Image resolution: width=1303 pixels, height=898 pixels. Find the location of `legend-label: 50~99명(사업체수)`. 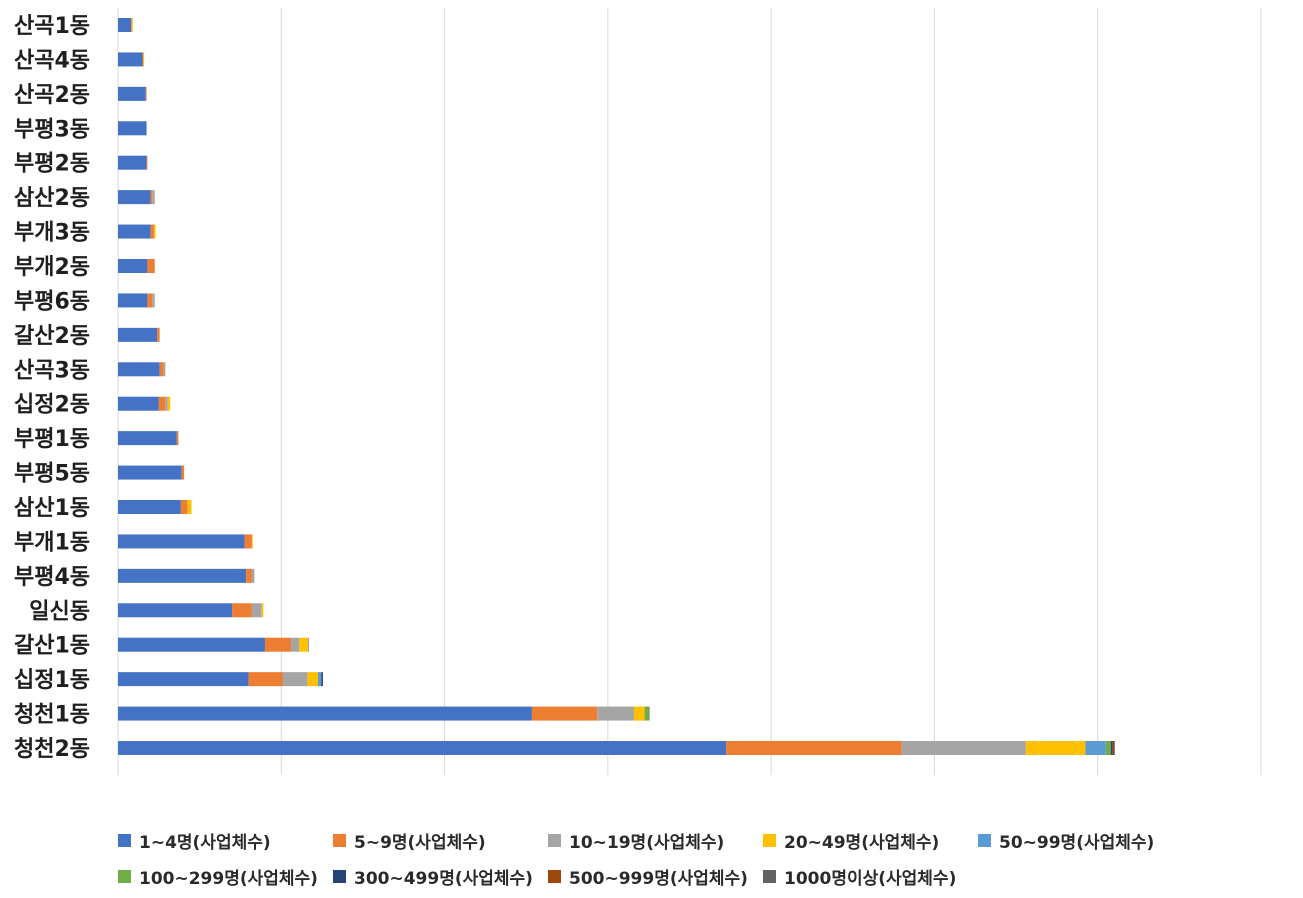

legend-label: 50~99명(사업체수) is located at coordinates (1077, 842).